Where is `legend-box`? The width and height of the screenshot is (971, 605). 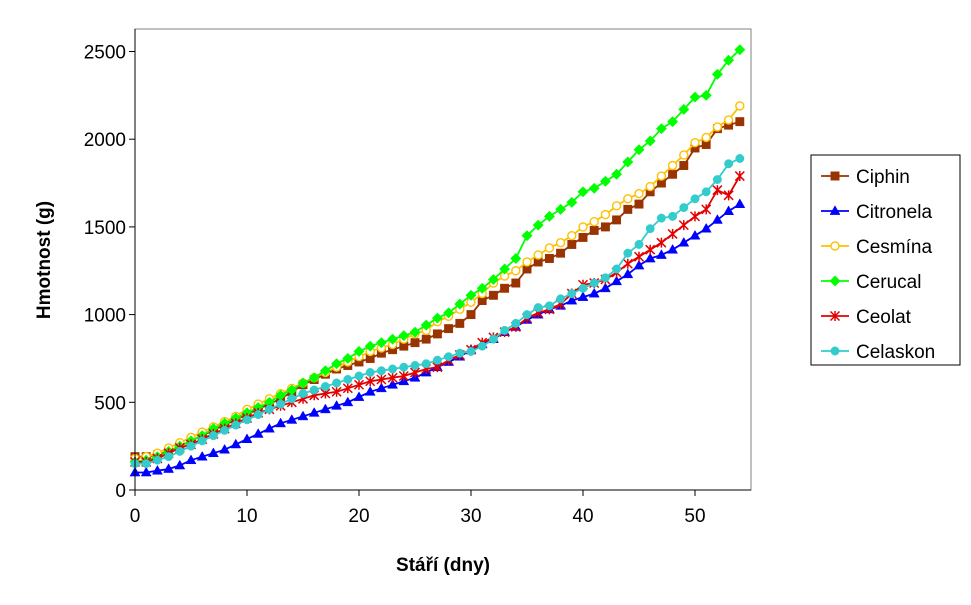 legend-box is located at coordinates (885, 260).